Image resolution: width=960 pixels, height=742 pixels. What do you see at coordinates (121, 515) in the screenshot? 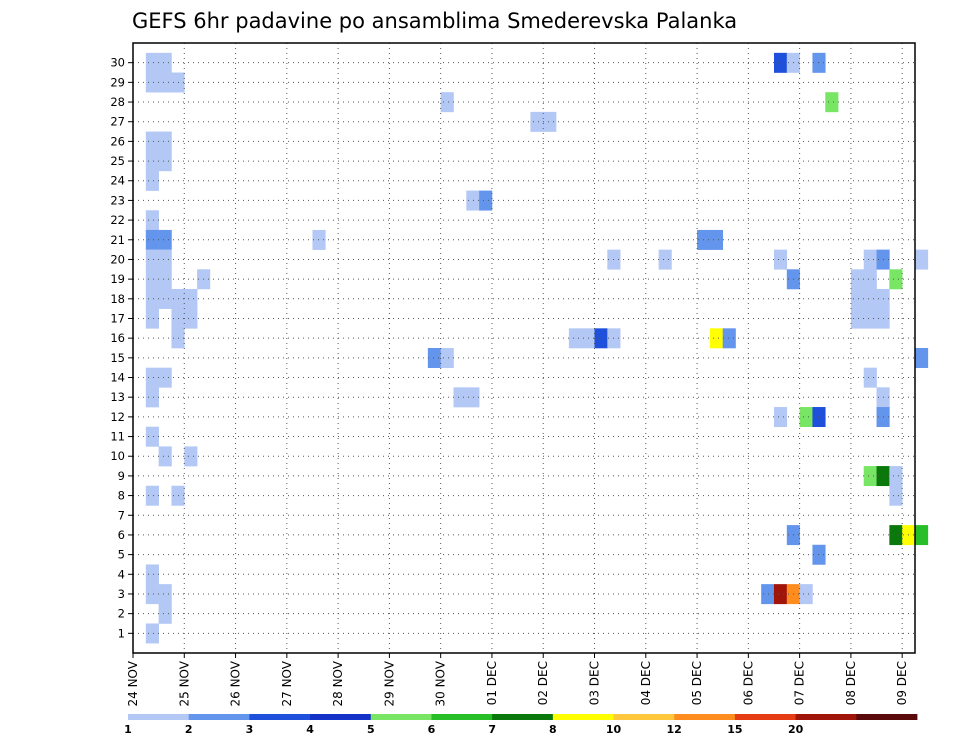
I see `y-tick-label: 7` at bounding box center [121, 515].